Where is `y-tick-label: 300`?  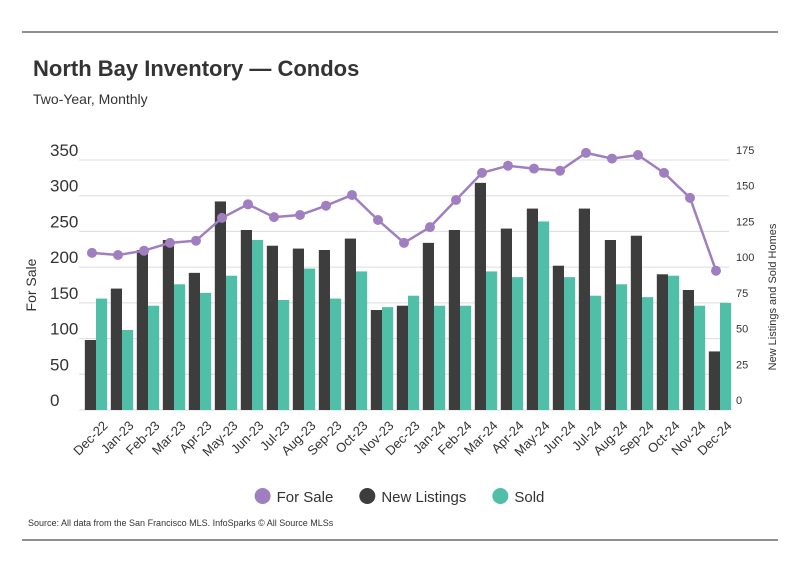 y-tick-label: 300 is located at coordinates (64, 186).